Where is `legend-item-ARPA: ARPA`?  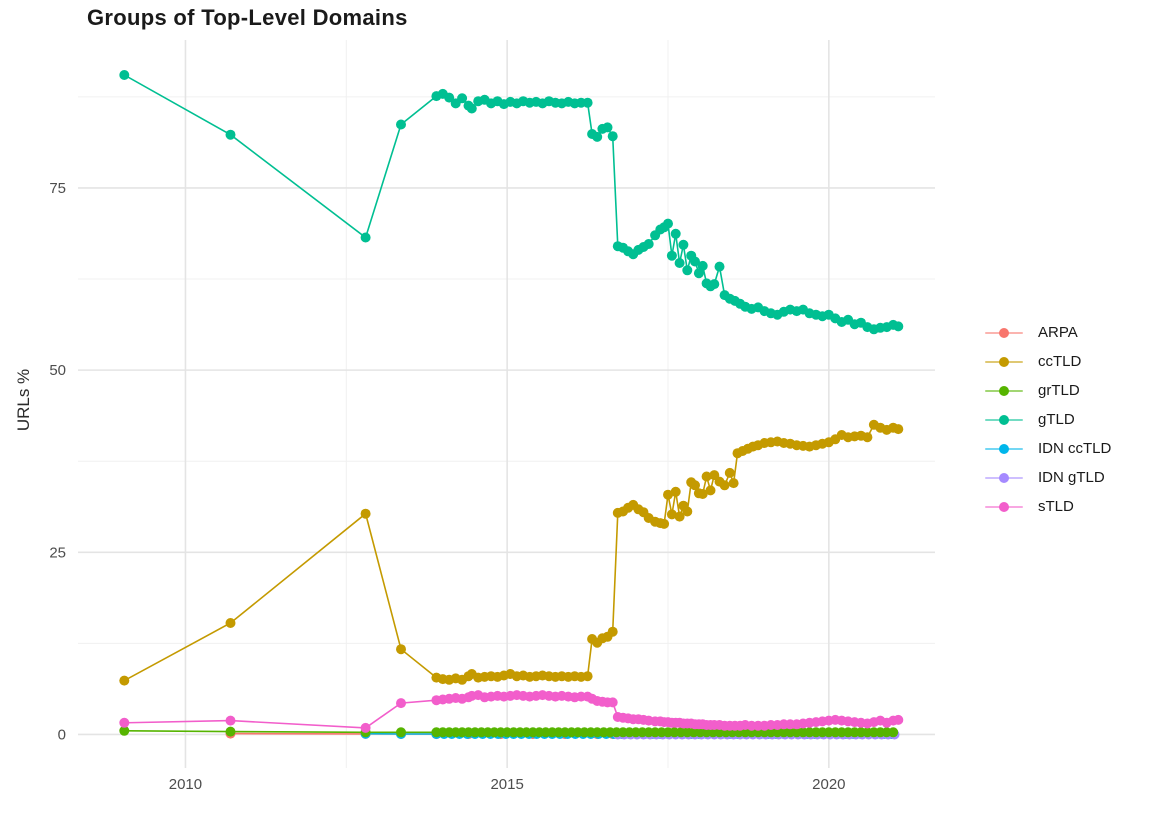 legend-item-ARPA: ARPA is located at coordinates (1048, 332).